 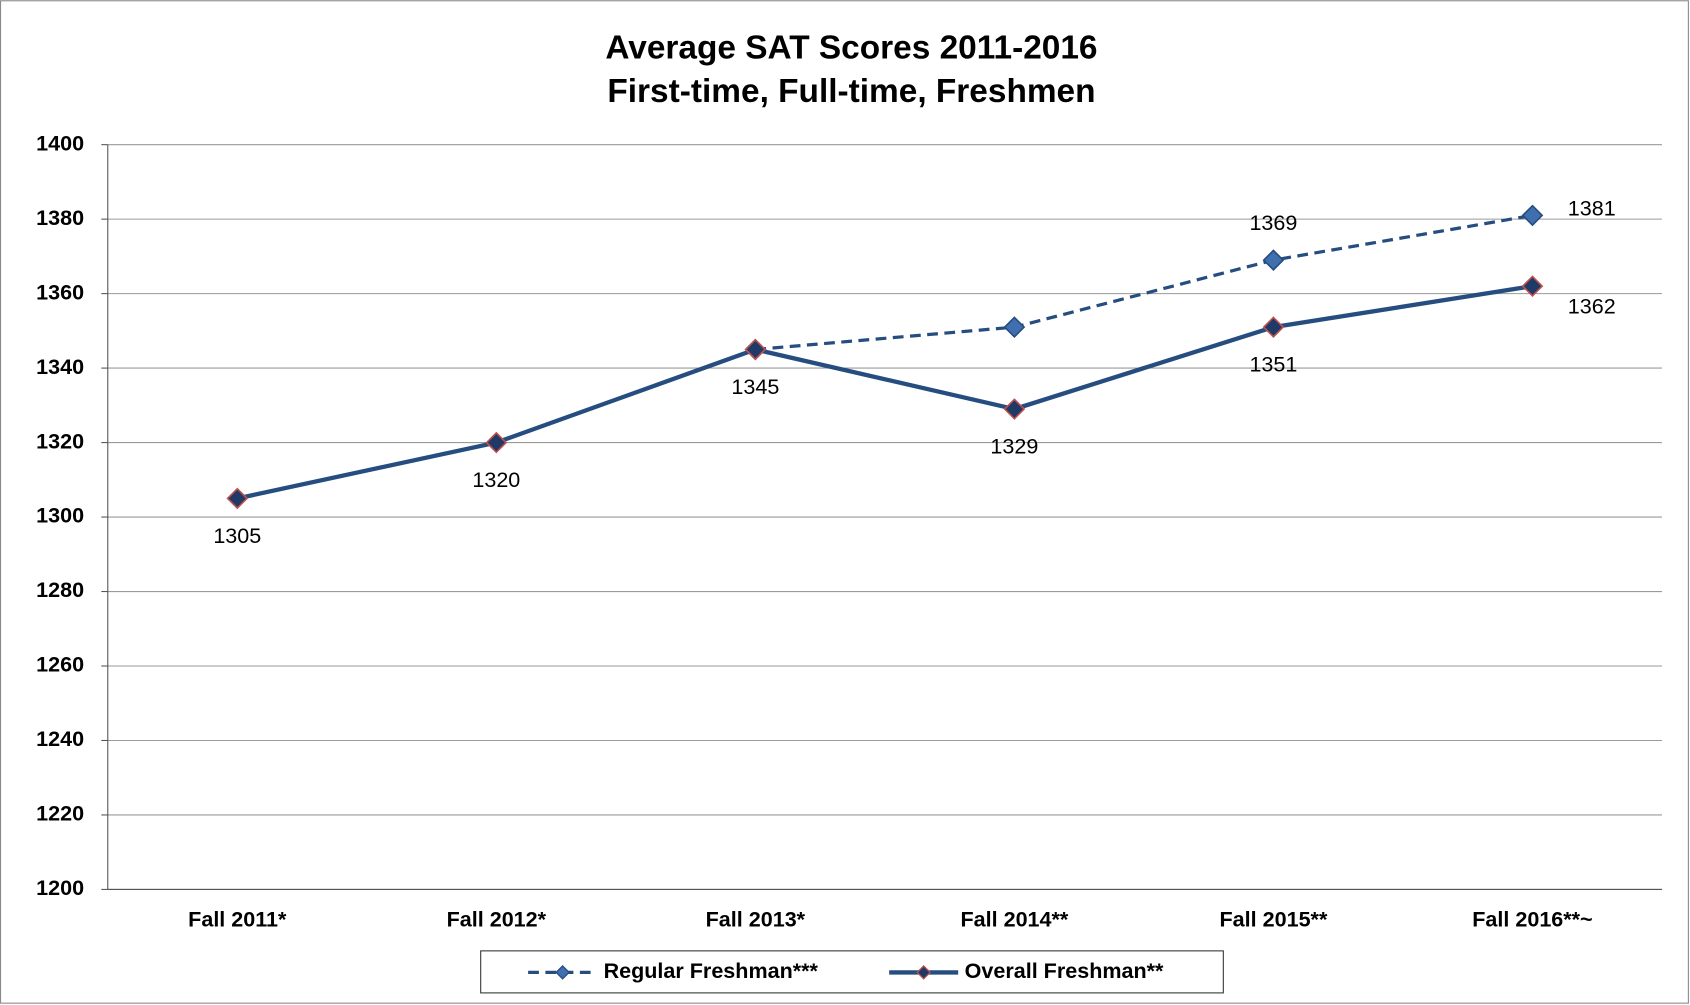 What do you see at coordinates (1592, 208) in the screenshot?
I see `data-label: 1381` at bounding box center [1592, 208].